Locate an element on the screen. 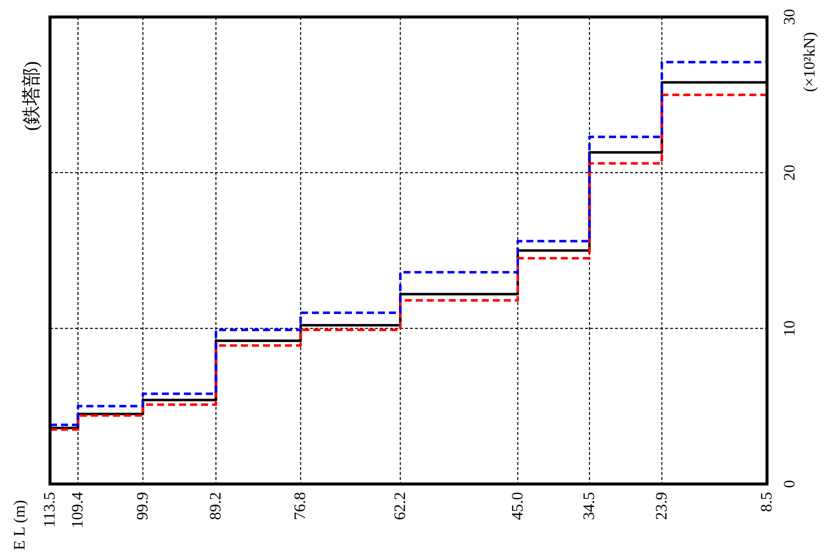 This screenshot has width=825, height=556. xtick: 113.5 is located at coordinates (50, 510).